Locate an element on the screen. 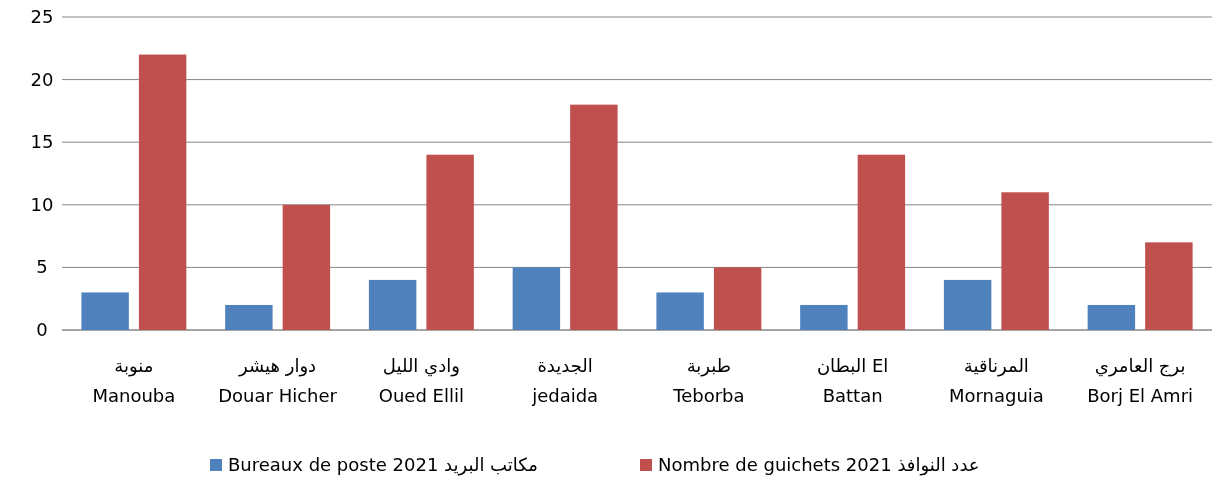 This screenshot has width=1217, height=481. y-tick-label: 10 is located at coordinates (42, 204).